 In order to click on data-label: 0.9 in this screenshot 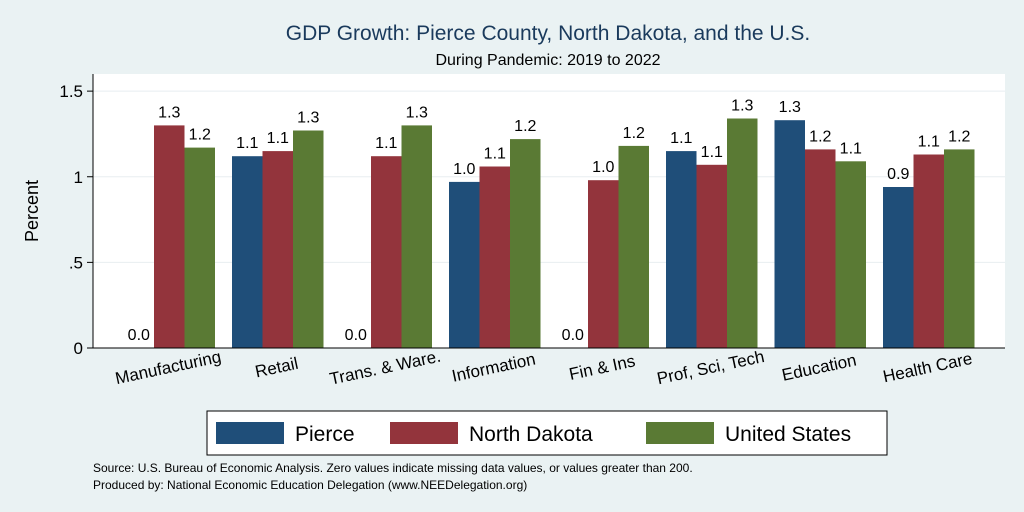, I will do `click(898, 174)`.